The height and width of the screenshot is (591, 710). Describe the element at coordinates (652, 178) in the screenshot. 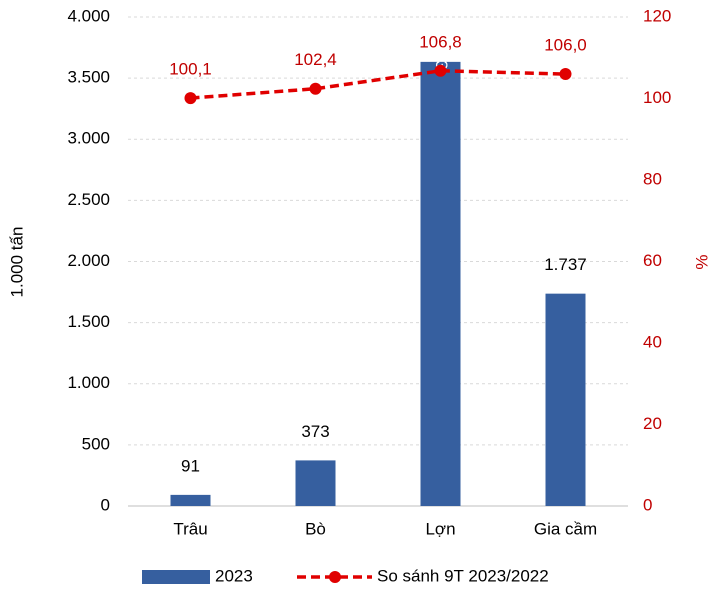

I see `y2-tick-label: 80` at that location.